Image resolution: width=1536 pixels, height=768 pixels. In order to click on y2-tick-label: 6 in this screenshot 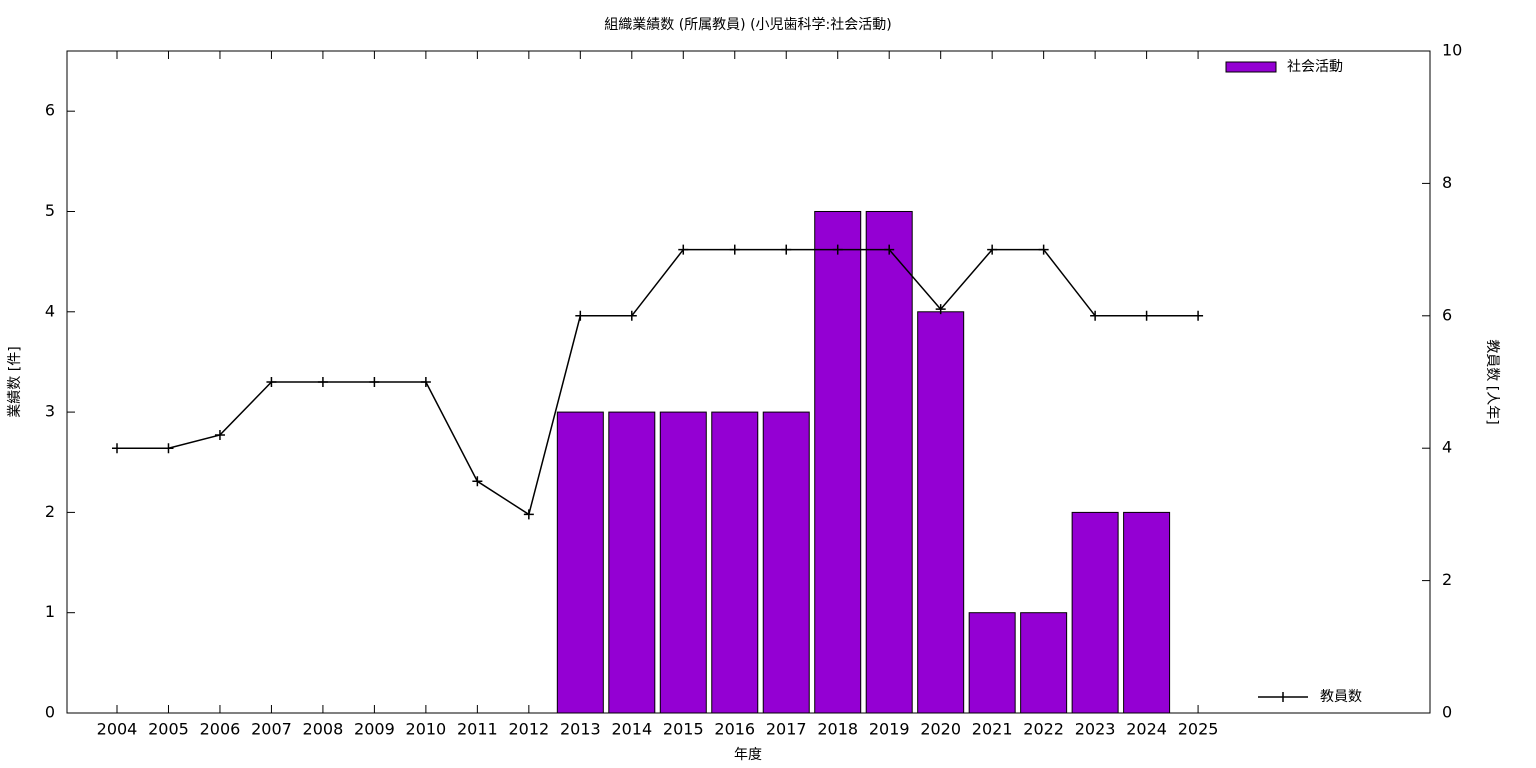, I will do `click(1447, 314)`.